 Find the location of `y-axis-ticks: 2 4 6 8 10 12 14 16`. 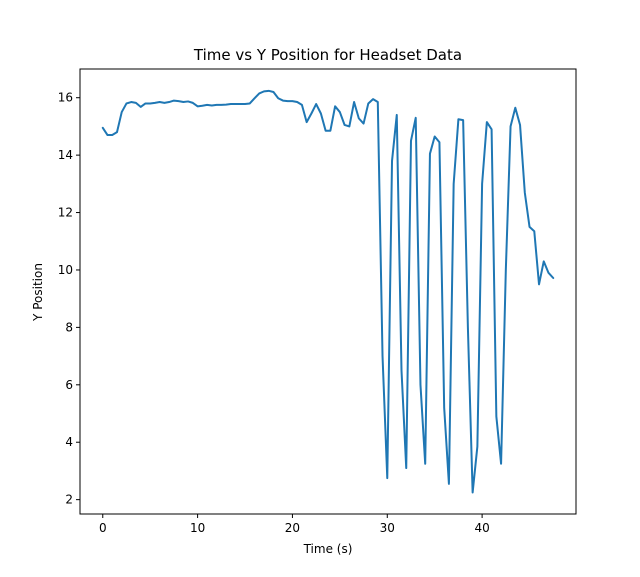

y-axis-ticks: 2 4 6 8 10 12 14 16 is located at coordinates (69, 299).